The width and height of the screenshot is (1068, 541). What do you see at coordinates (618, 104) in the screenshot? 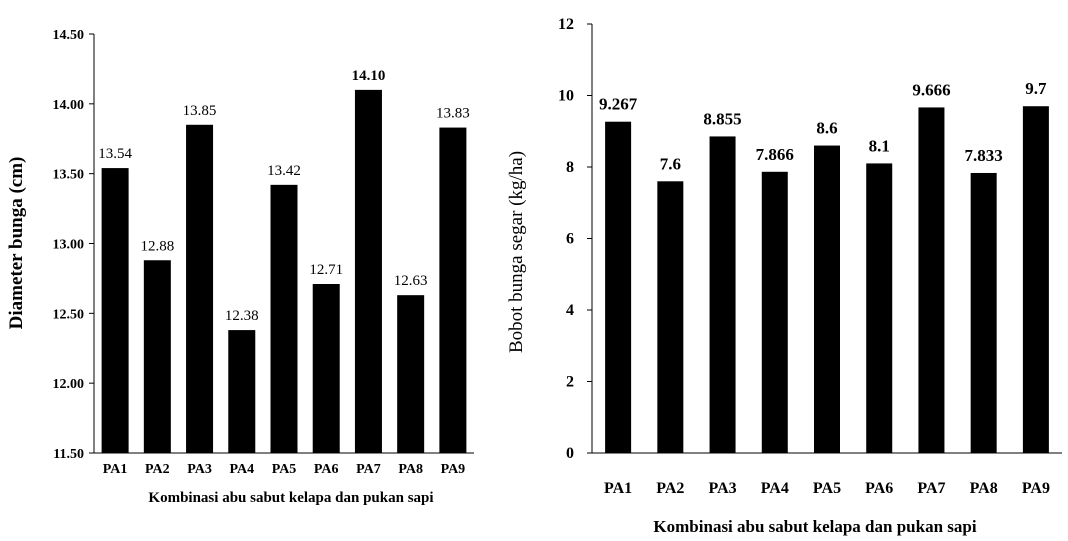
I see `data-label: 9.267` at bounding box center [618, 104].